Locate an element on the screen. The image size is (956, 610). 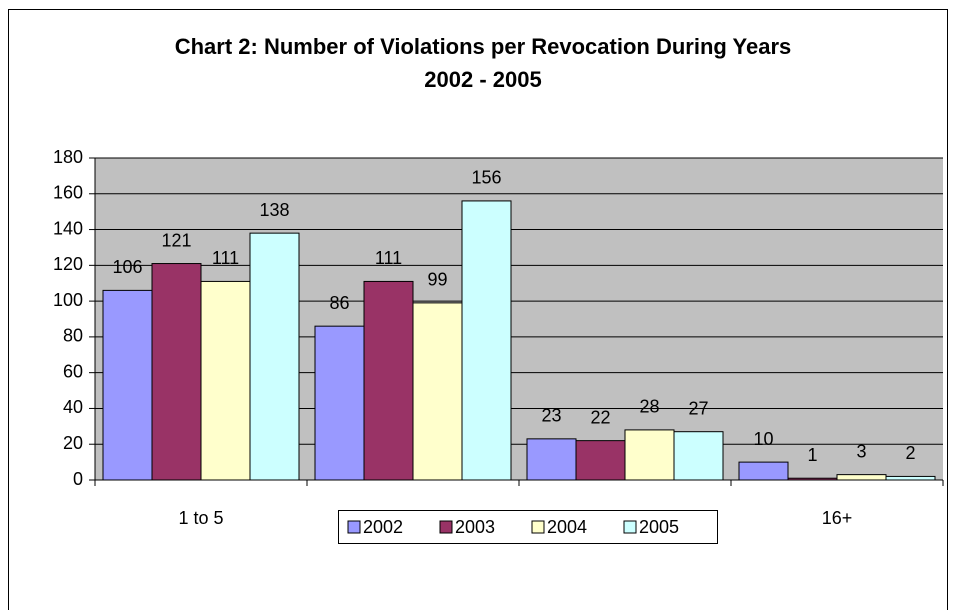
data-label: 1 is located at coordinates (812, 455).